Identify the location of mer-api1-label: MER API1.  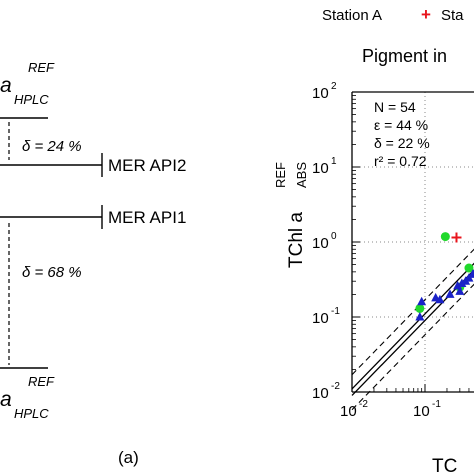
(147, 217).